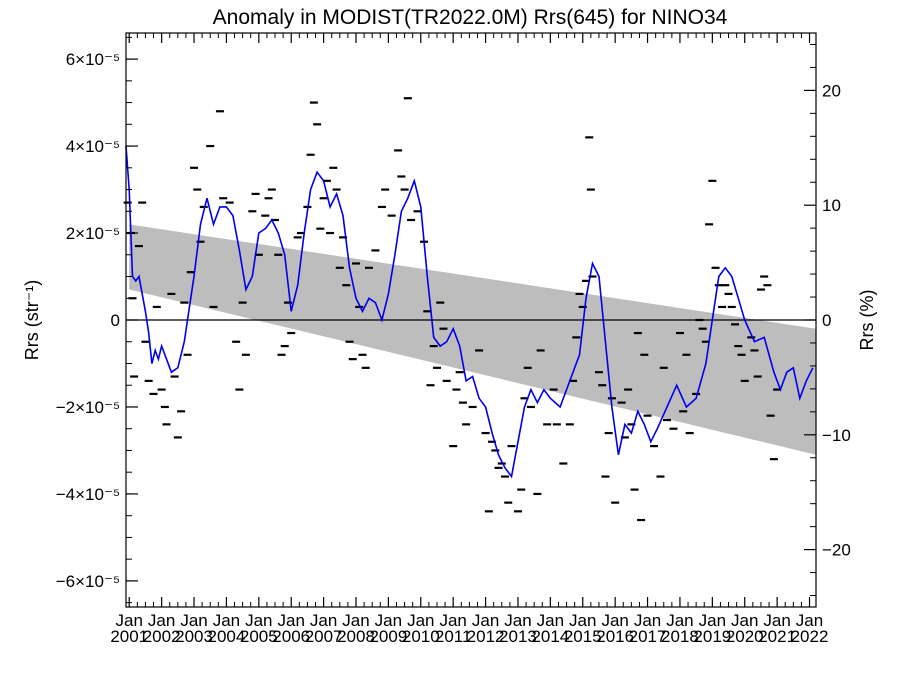 The height and width of the screenshot is (680, 900). What do you see at coordinates (831, 205) in the screenshot?
I see `right-tick-label: 10` at bounding box center [831, 205].